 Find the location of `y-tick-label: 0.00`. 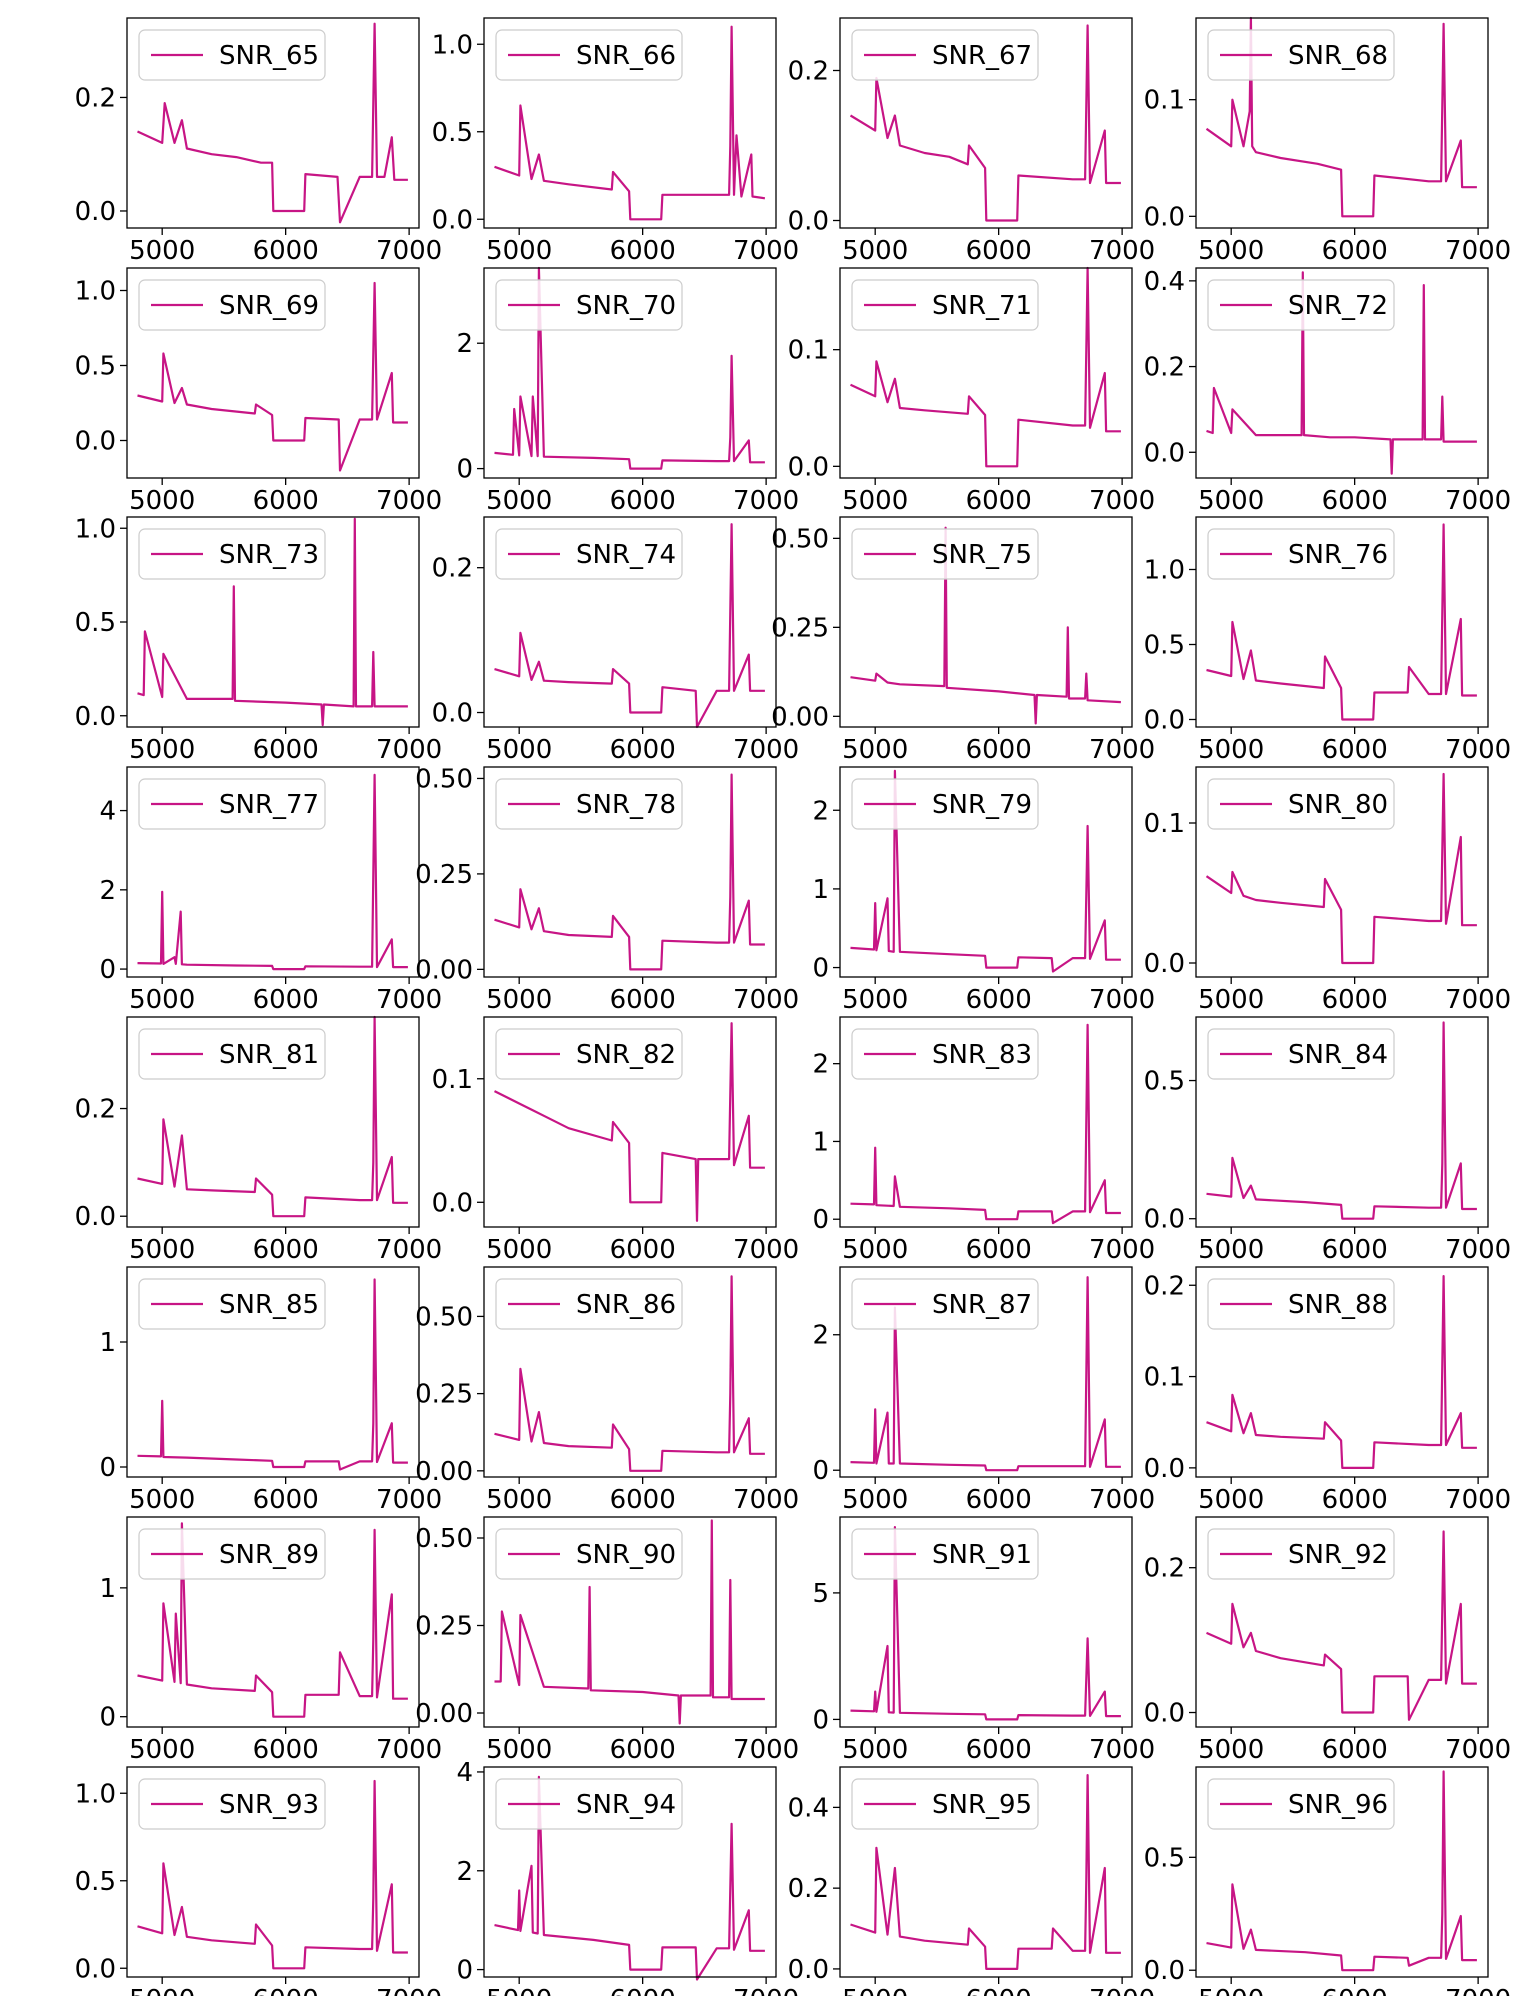

y-tick-label: 0.00 is located at coordinates (444, 1472).